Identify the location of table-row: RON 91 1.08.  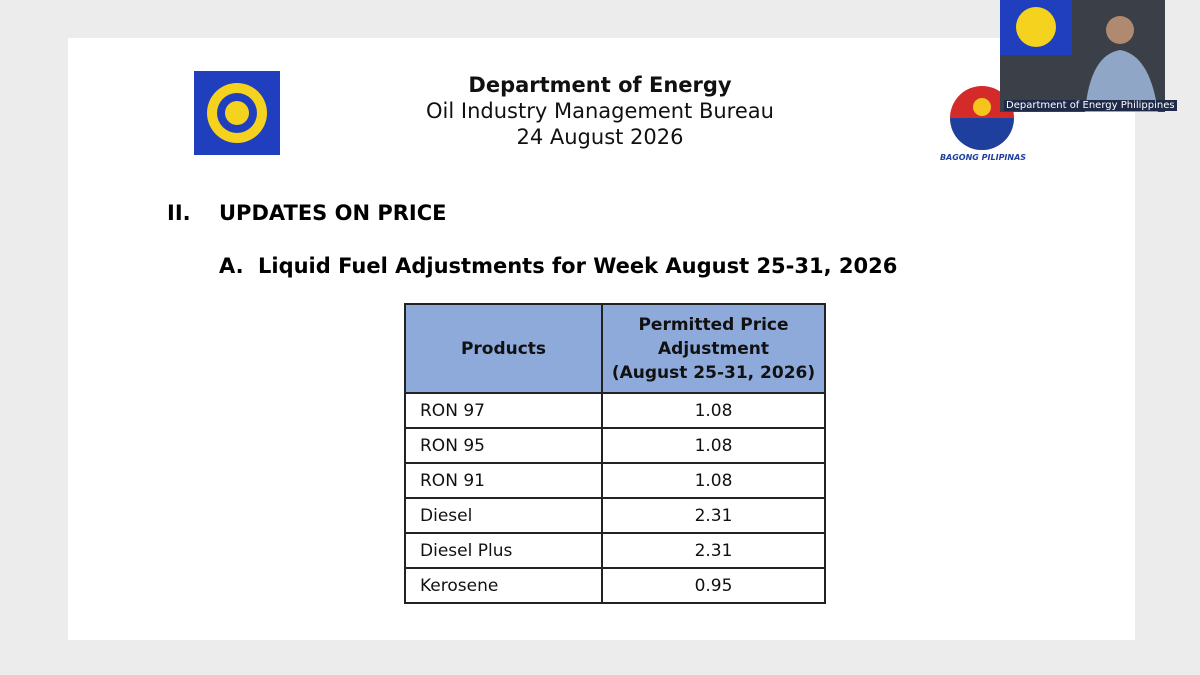
(615, 480).